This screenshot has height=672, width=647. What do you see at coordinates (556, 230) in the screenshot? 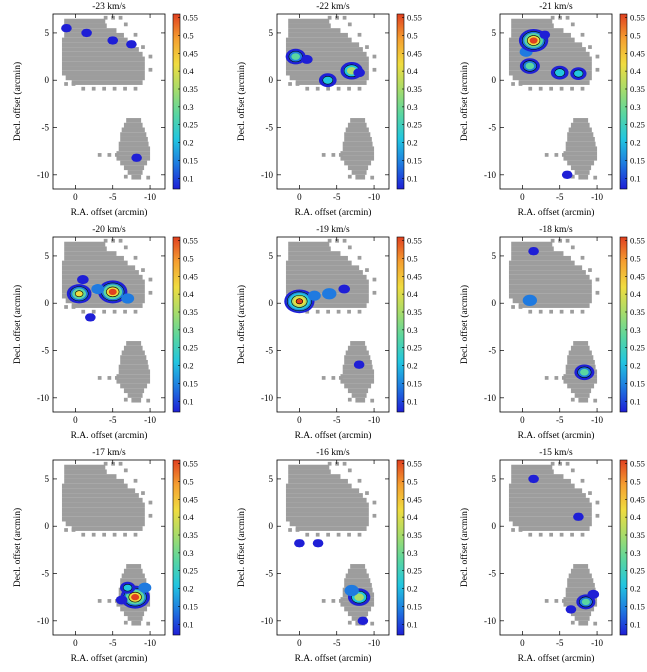
I see `panel-title: -18 km/s` at bounding box center [556, 230].